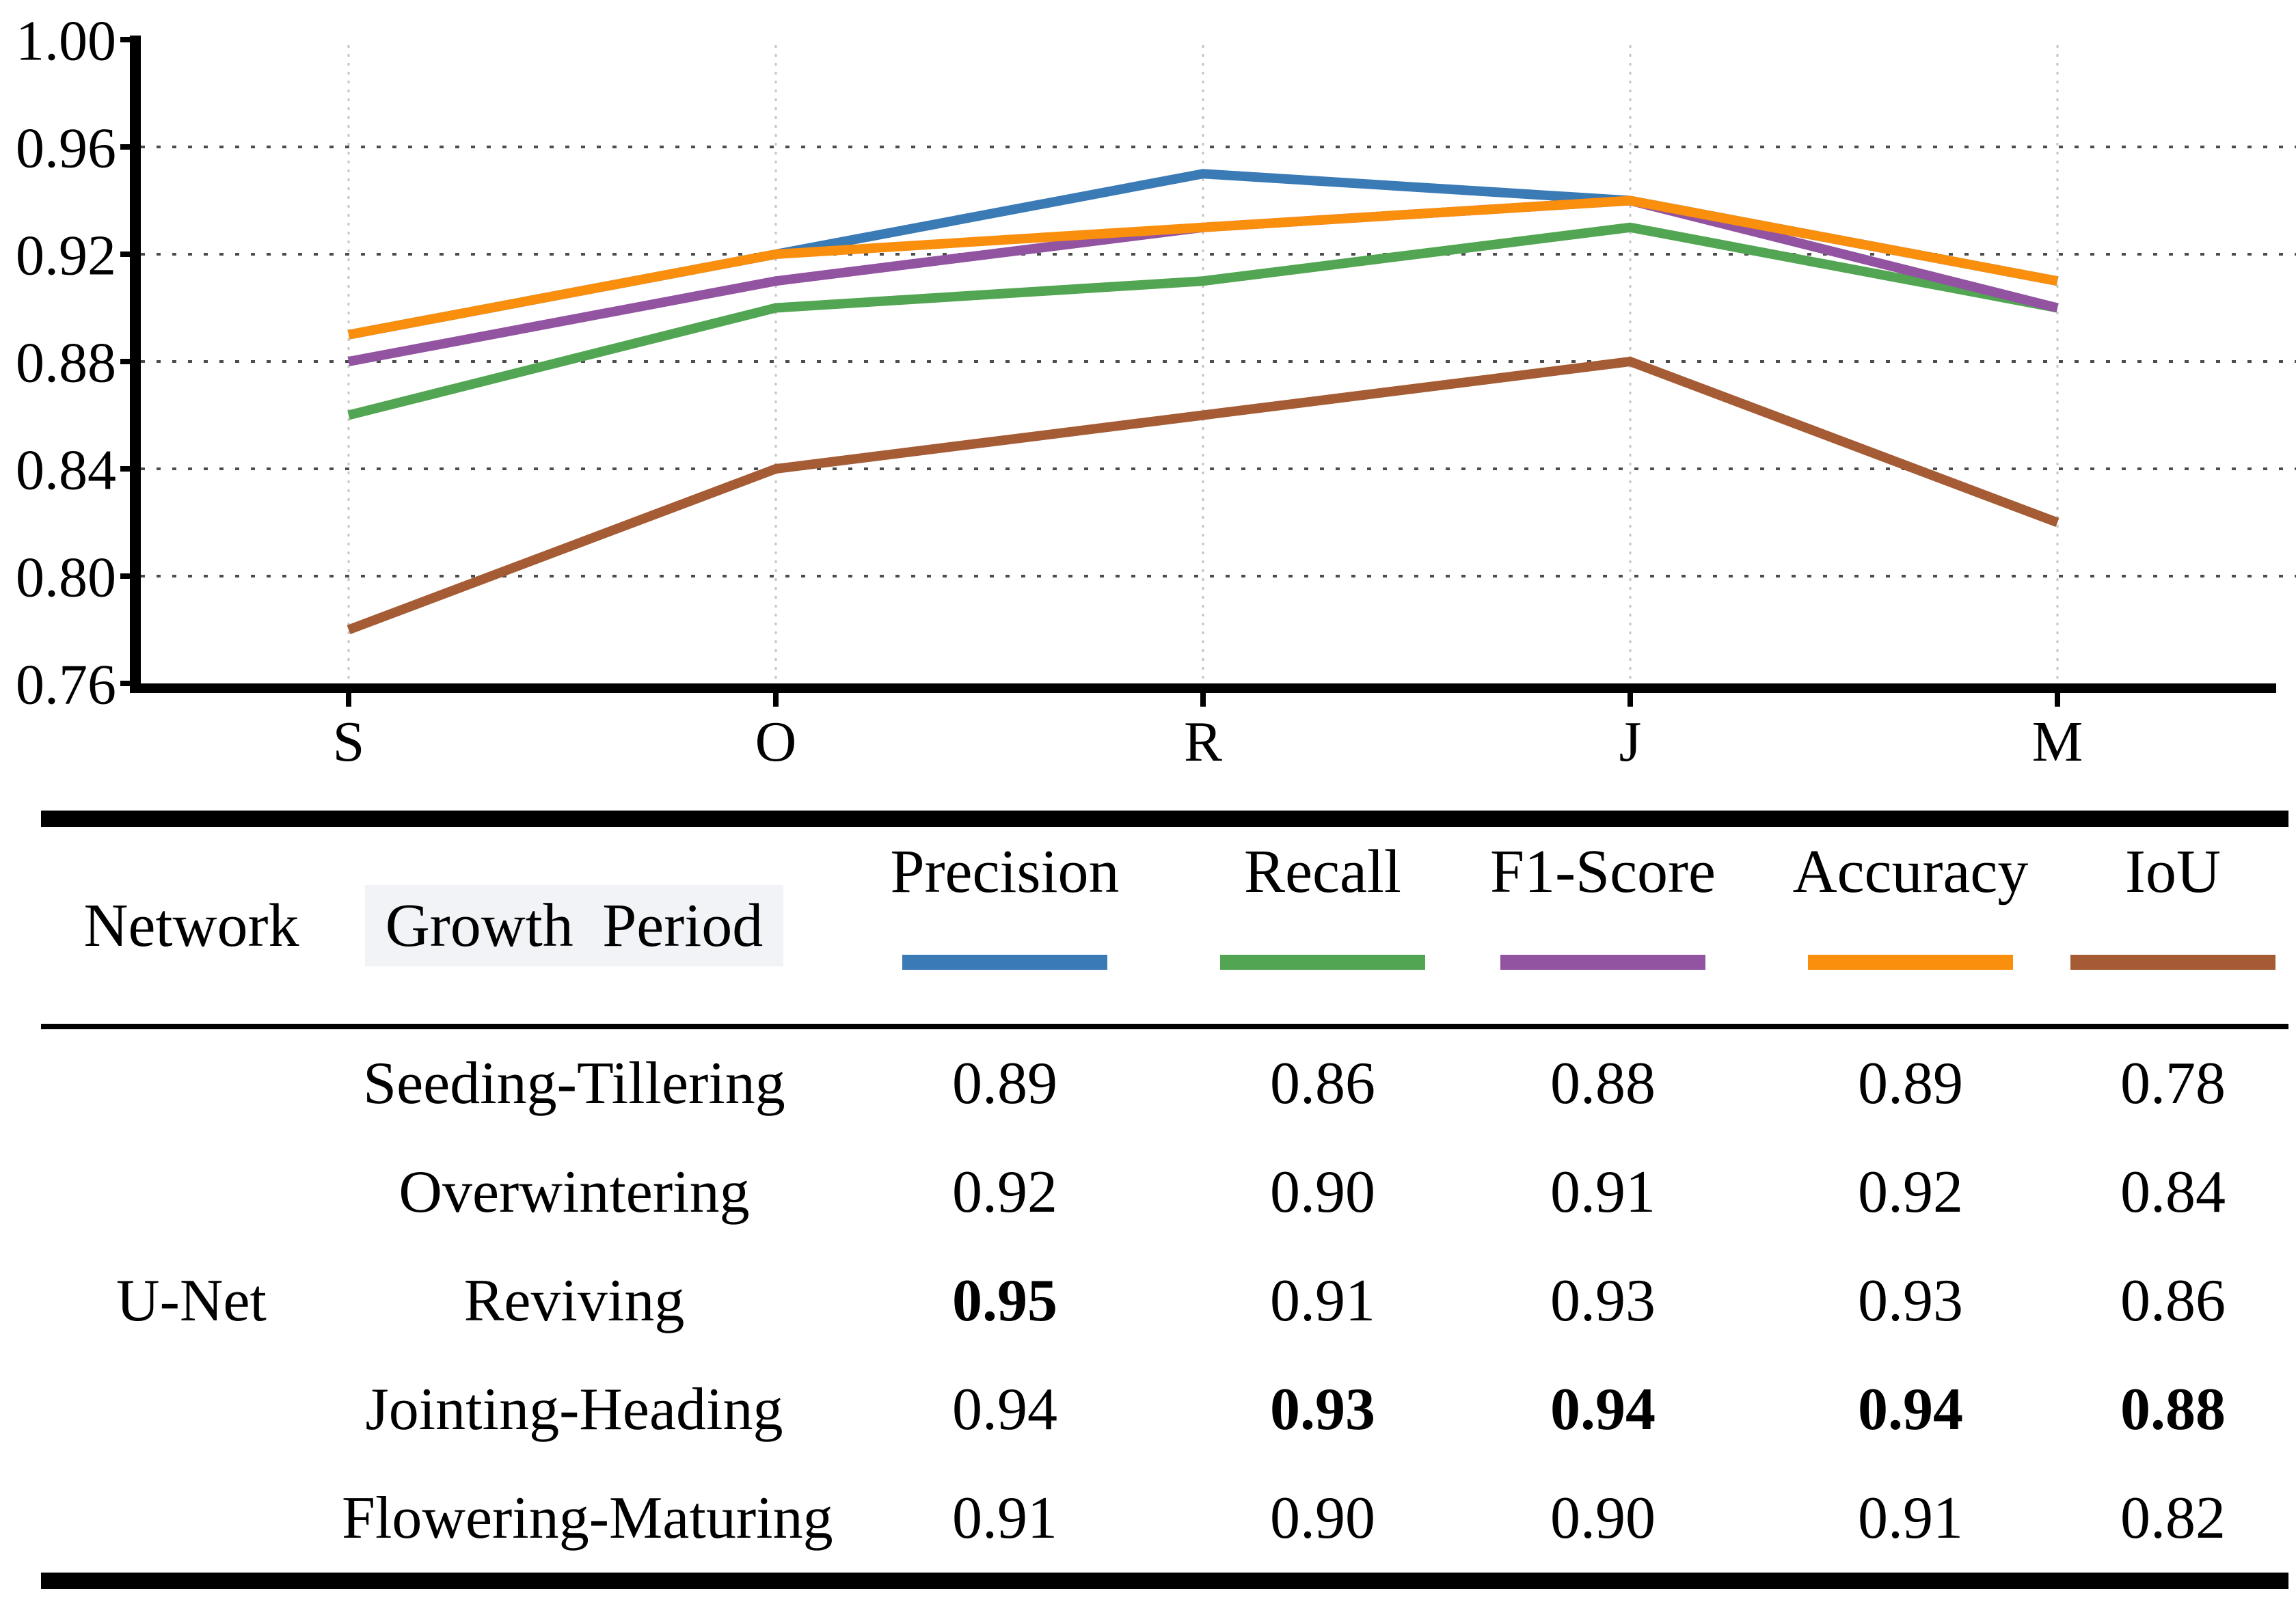 This screenshot has height=1604, width=2296. I want to click on table-top-rule, so click(1164, 819).